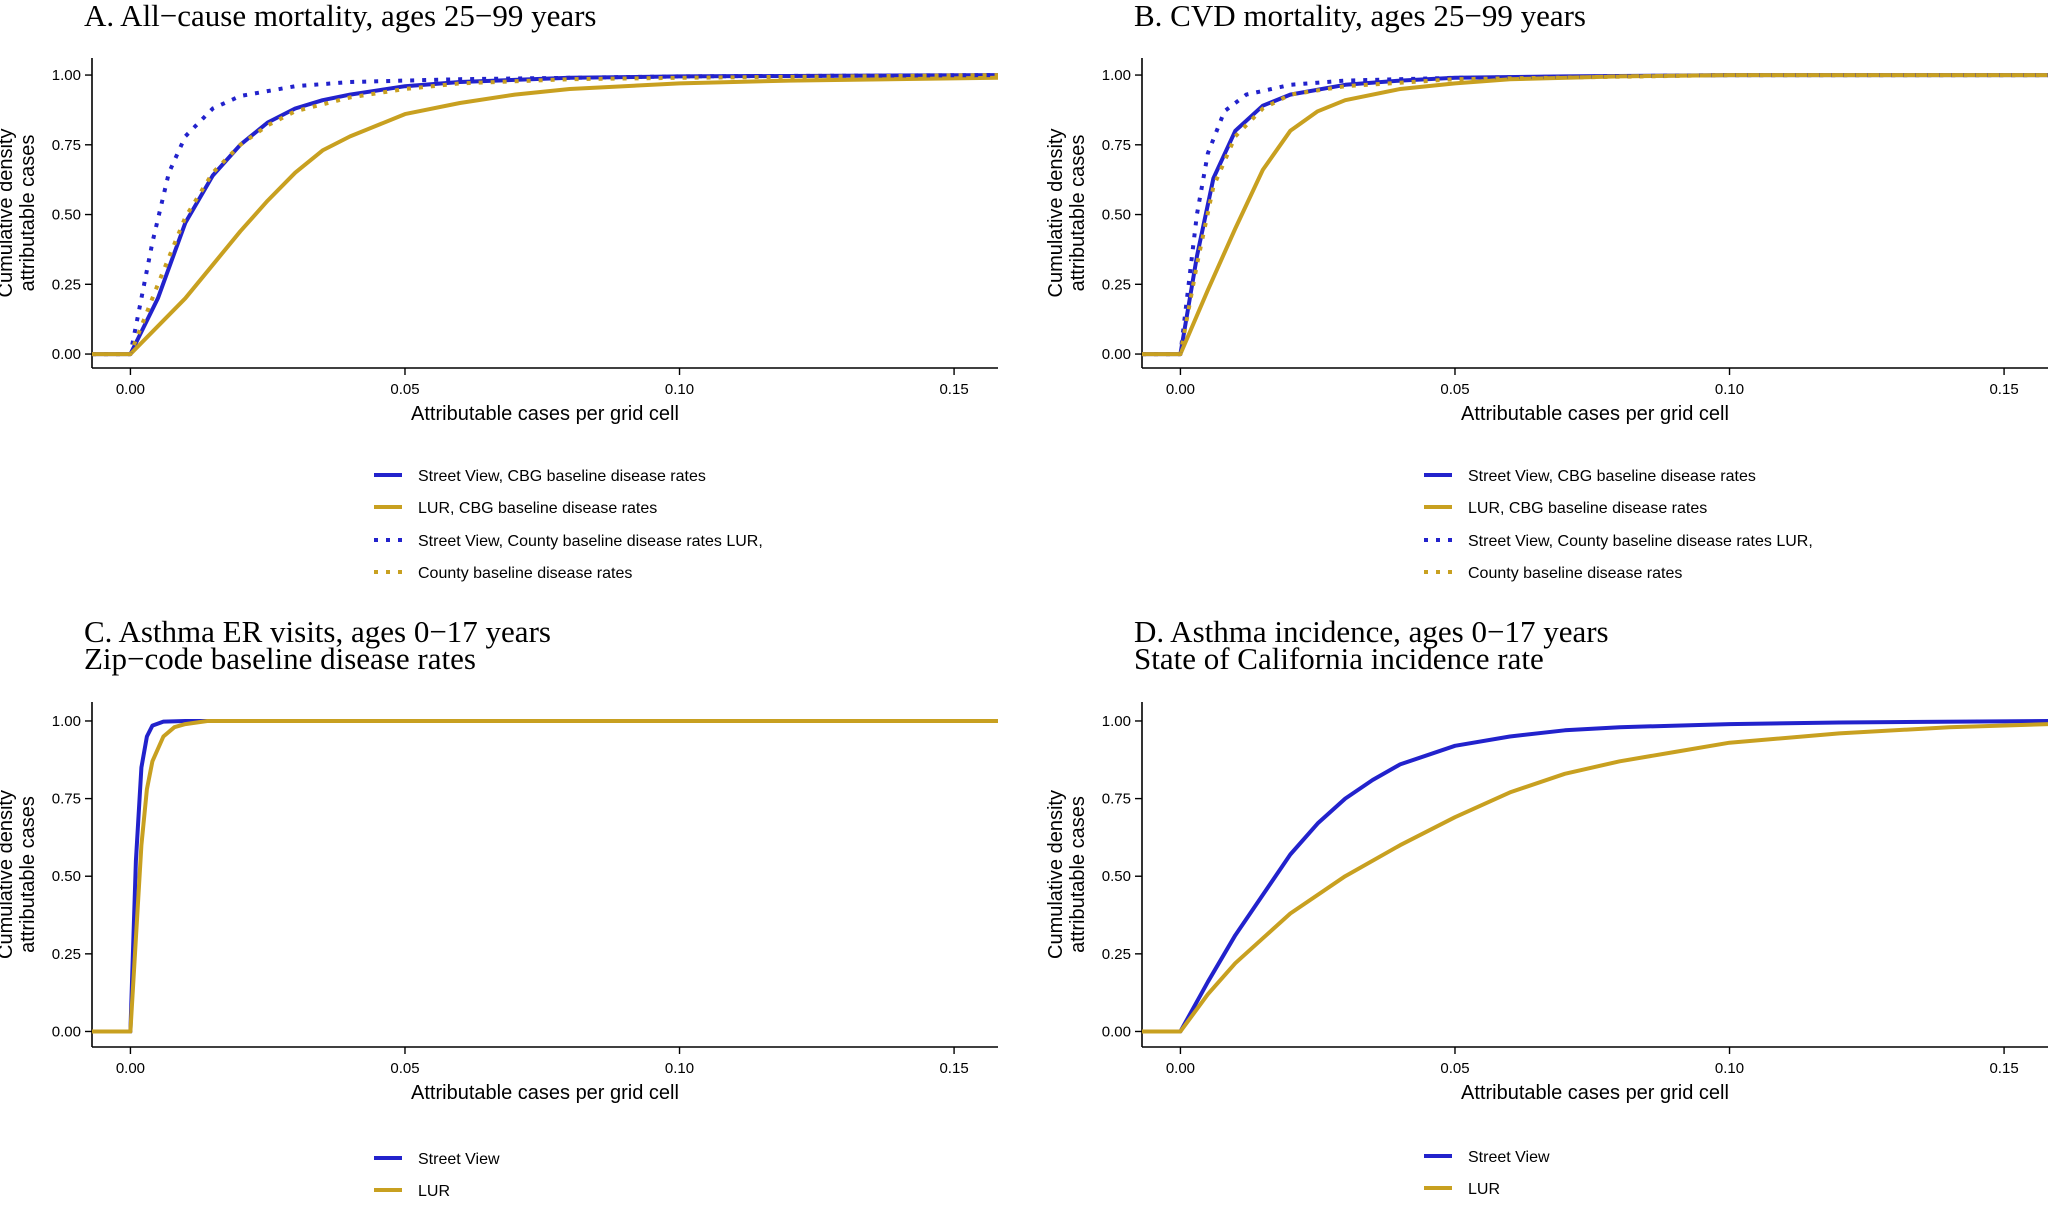 The image size is (2048, 1207). I want to click on panel-a-legend-label-1: Street View, CBG baseline disease rates, so click(562, 476).